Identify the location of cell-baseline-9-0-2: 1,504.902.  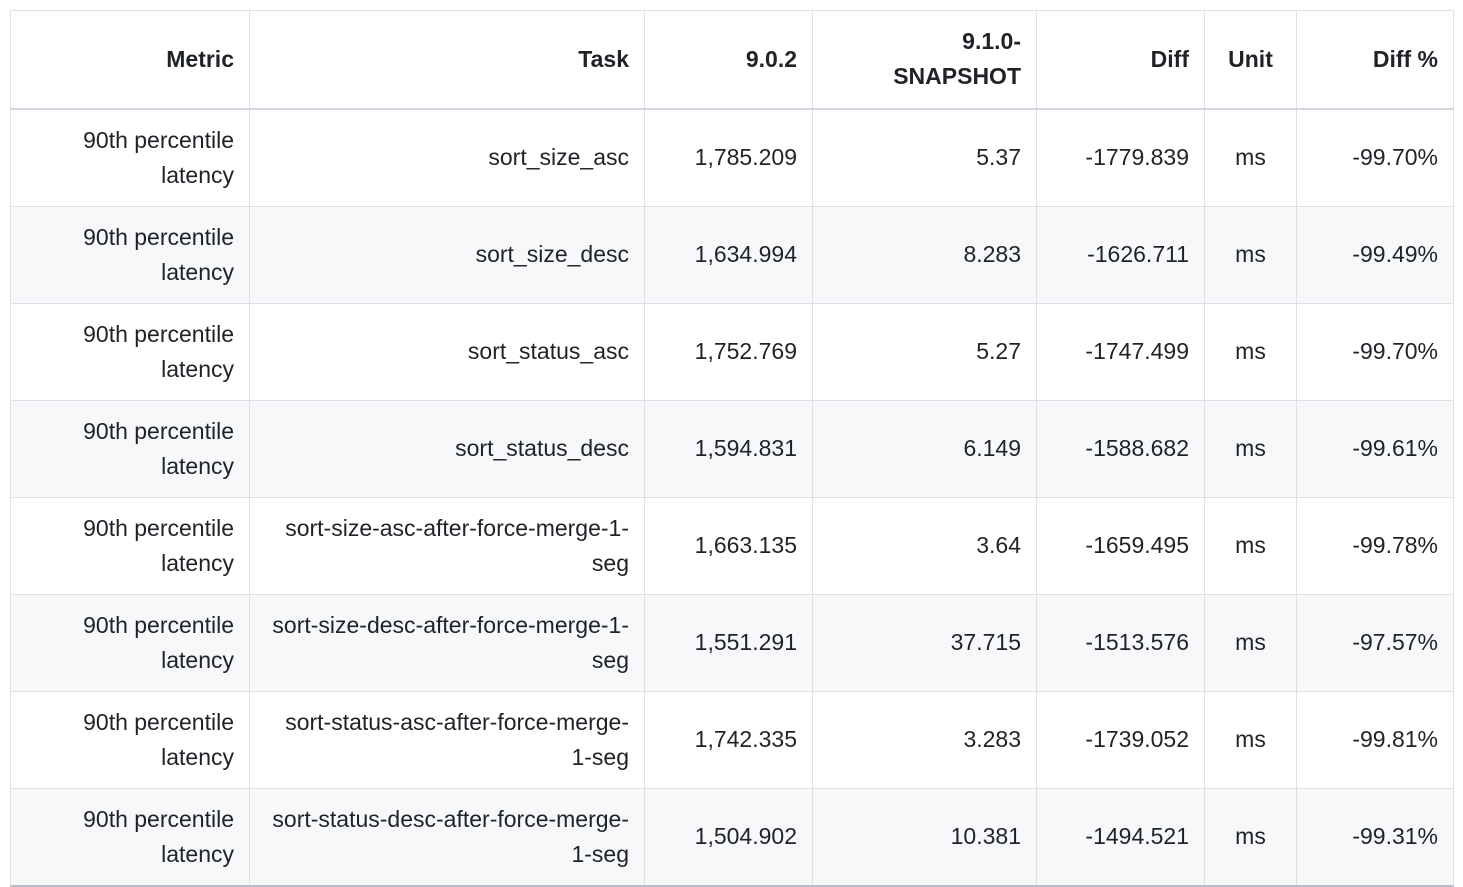
(728, 837).